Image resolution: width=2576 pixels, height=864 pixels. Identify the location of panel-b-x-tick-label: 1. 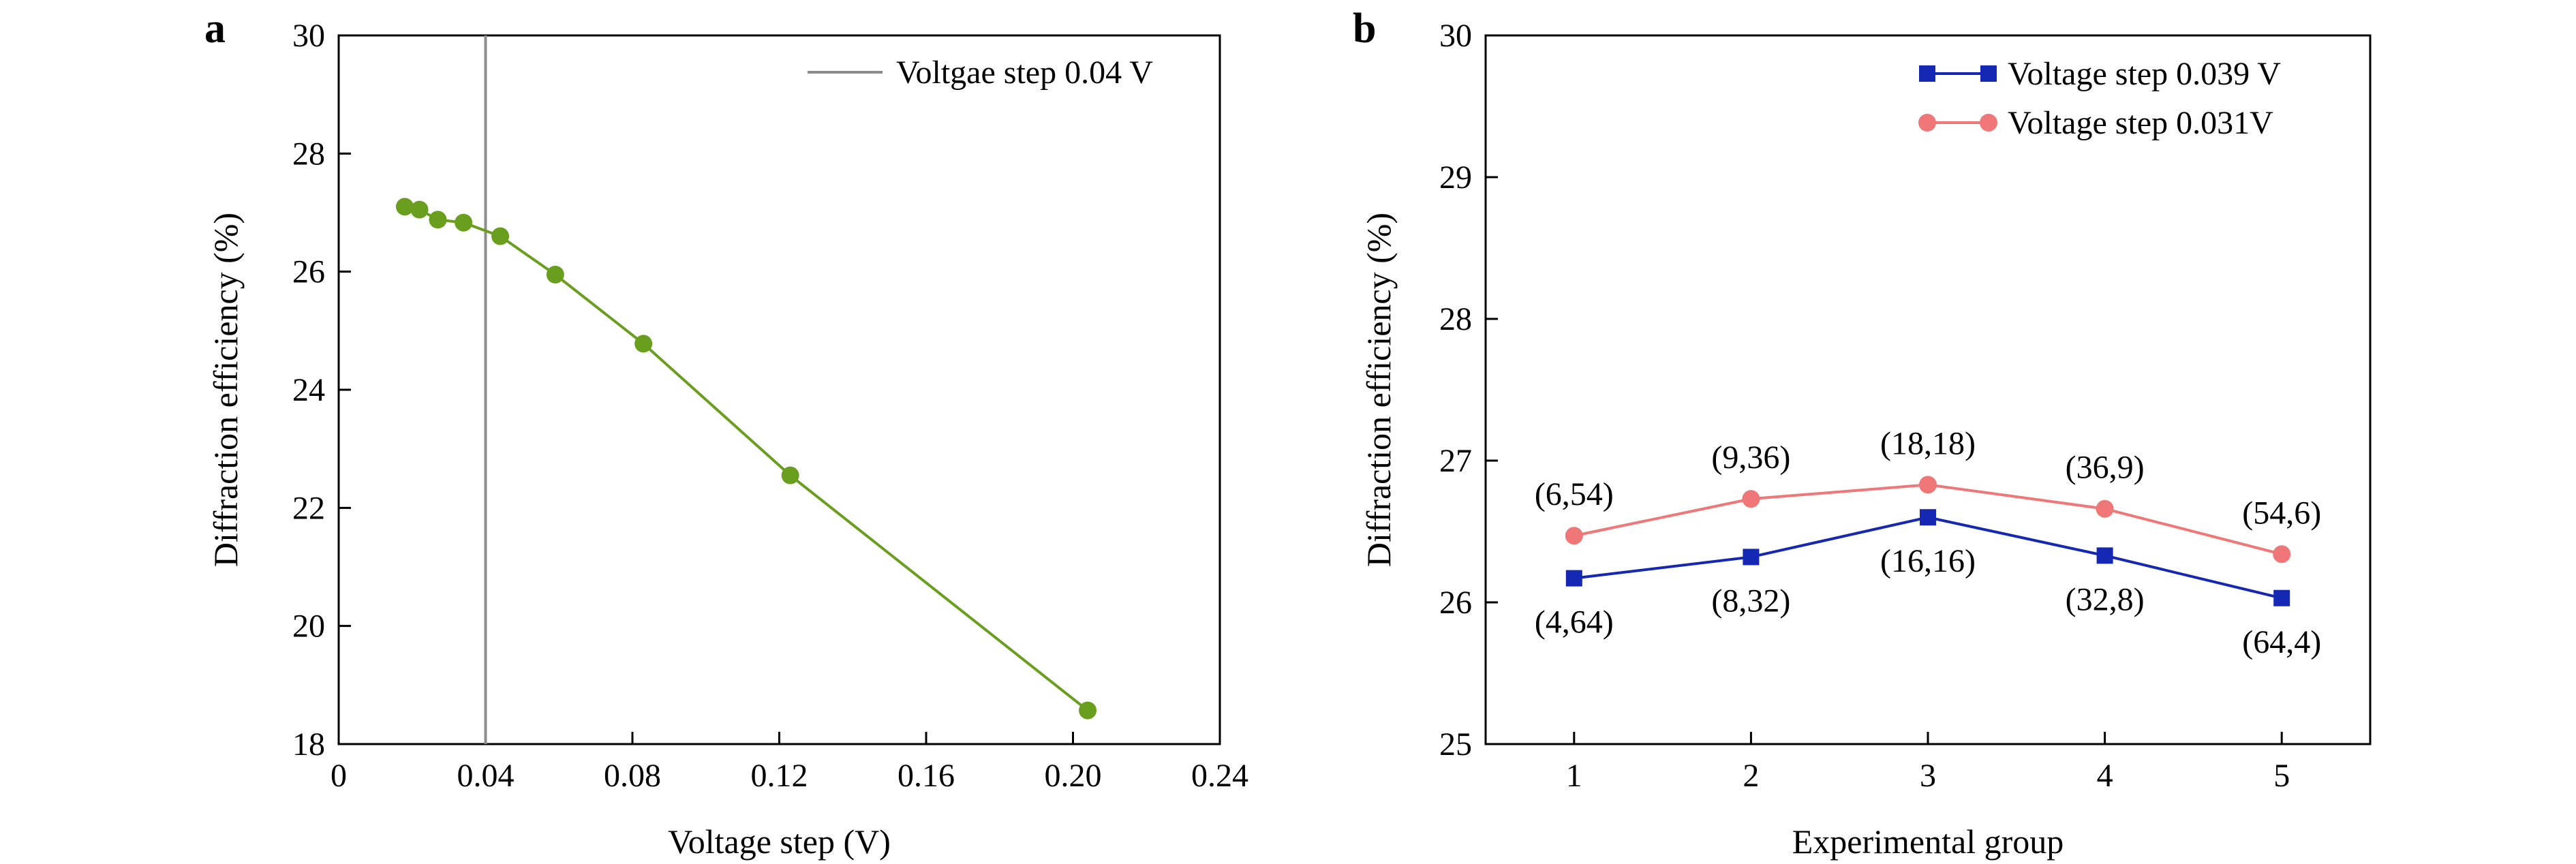
(1574, 776).